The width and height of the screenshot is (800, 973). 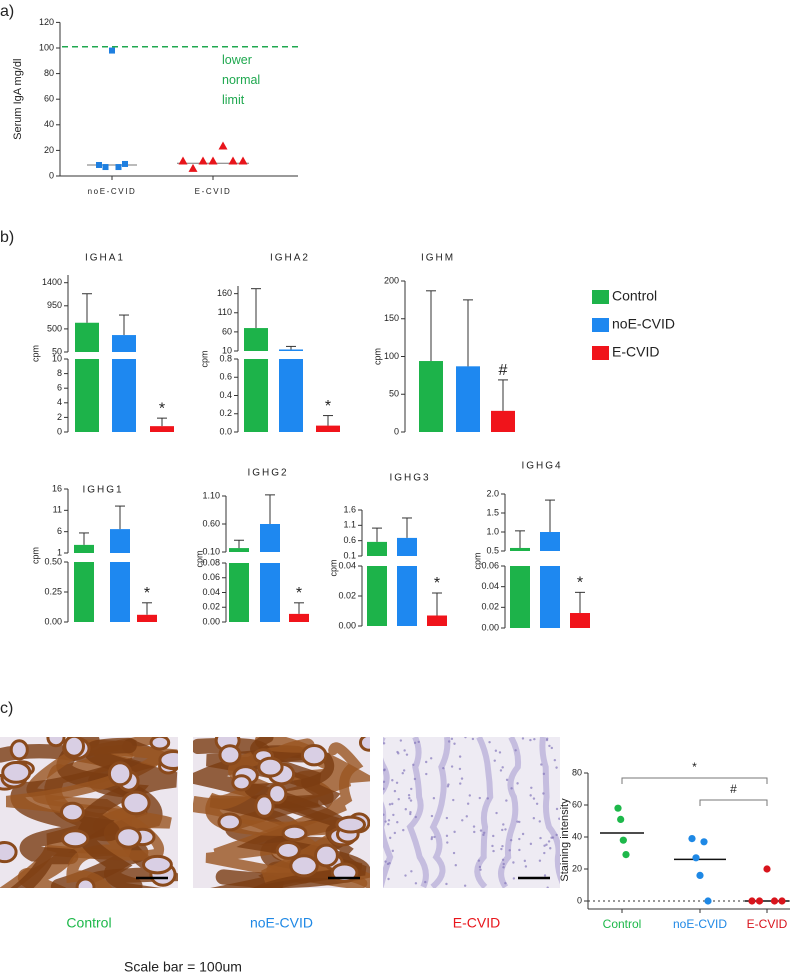 What do you see at coordinates (6, 708) in the screenshot?
I see `panel-label: c)` at bounding box center [6, 708].